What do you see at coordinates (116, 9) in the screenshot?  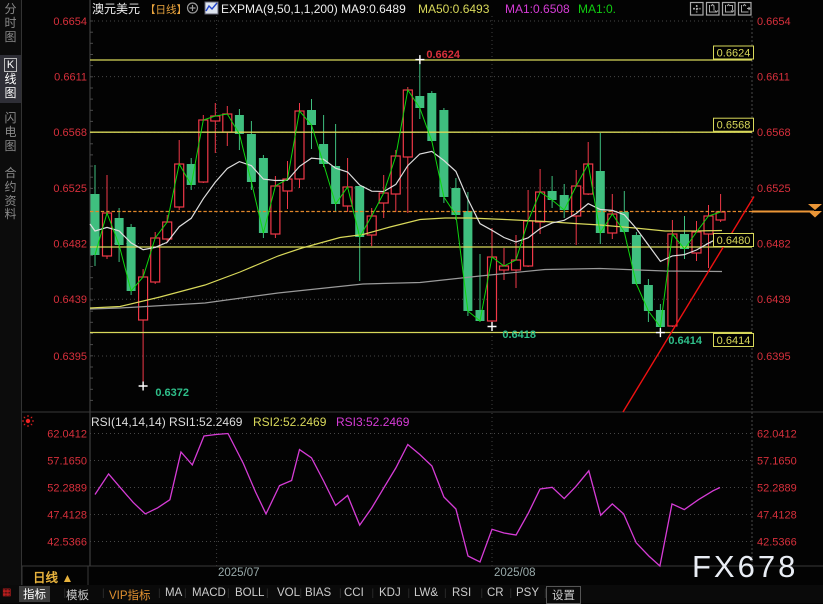 I see `svg-text: 澳元美元` at bounding box center [116, 9].